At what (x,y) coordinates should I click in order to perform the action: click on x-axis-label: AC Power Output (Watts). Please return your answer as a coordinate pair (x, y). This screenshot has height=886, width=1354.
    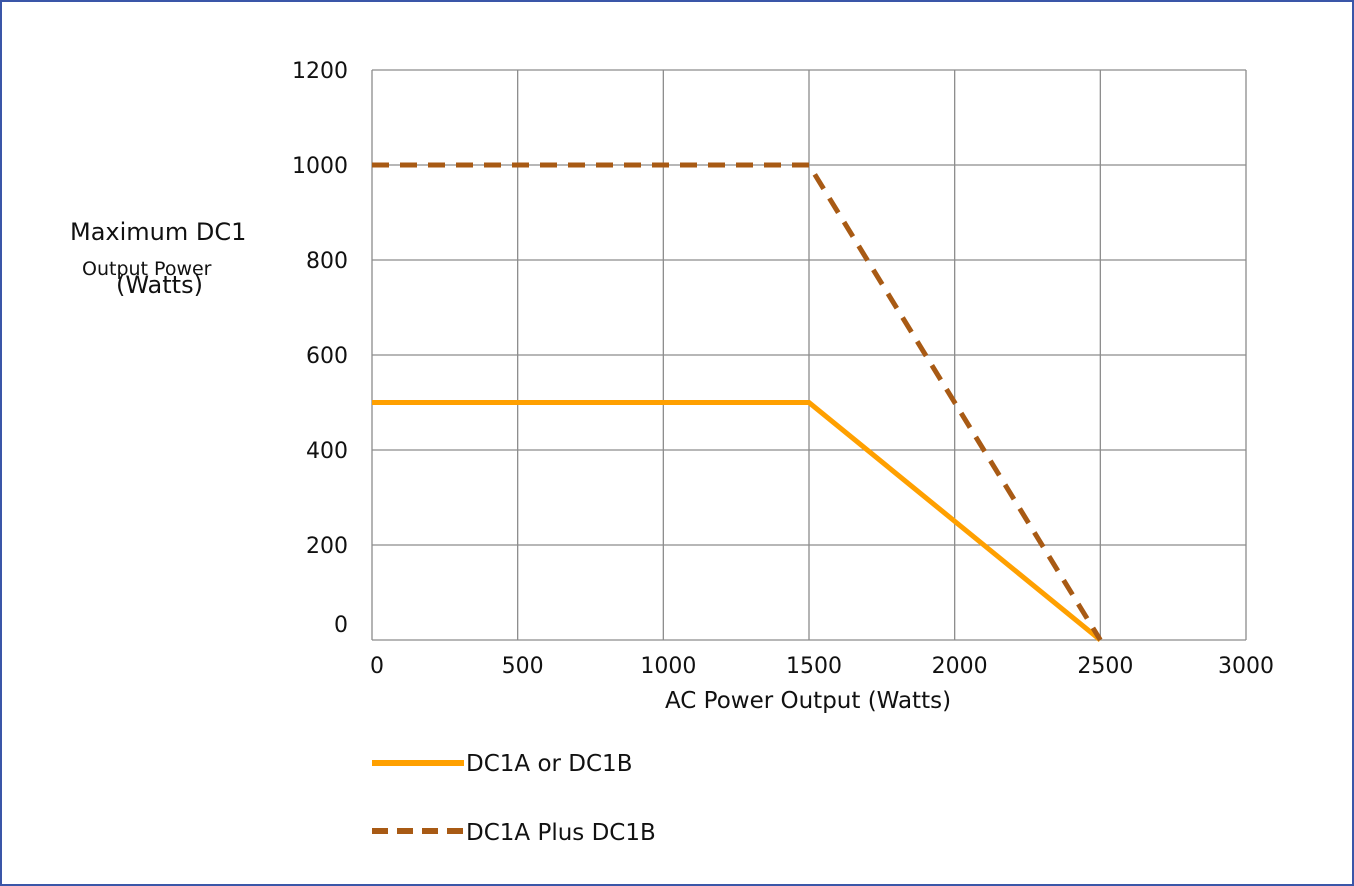
    Looking at the image, I should click on (808, 701).